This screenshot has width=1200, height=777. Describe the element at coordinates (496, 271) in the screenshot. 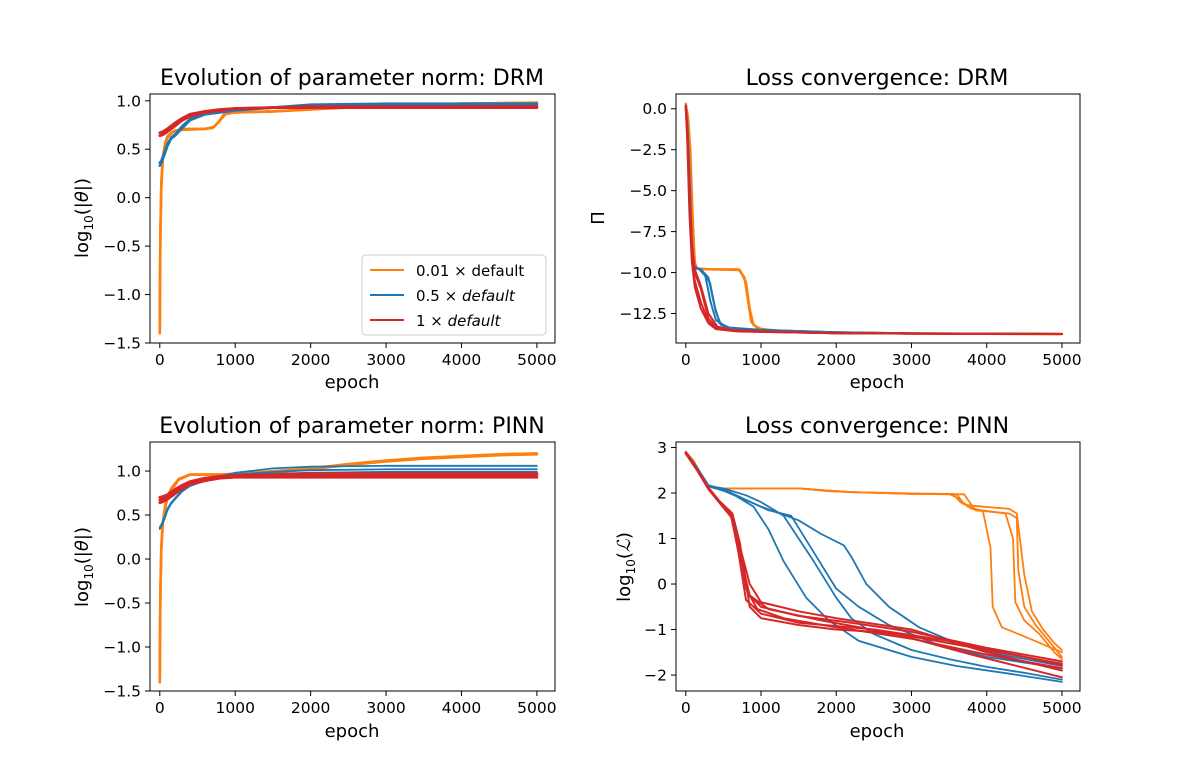

I see `legend-small-word: default` at that location.